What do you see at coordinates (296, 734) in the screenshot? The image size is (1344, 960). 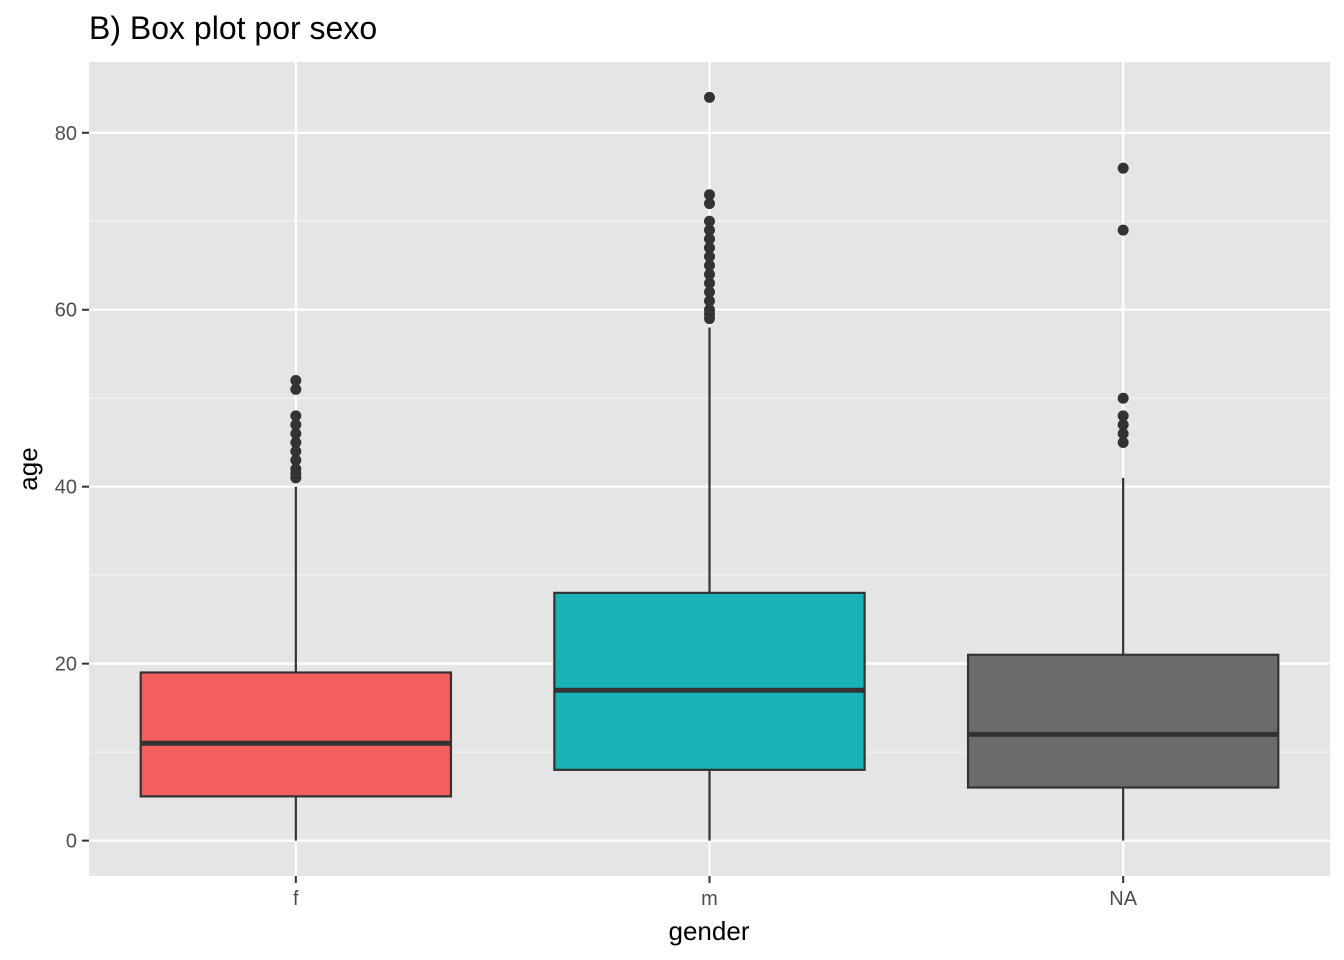 I see `box-f` at bounding box center [296, 734].